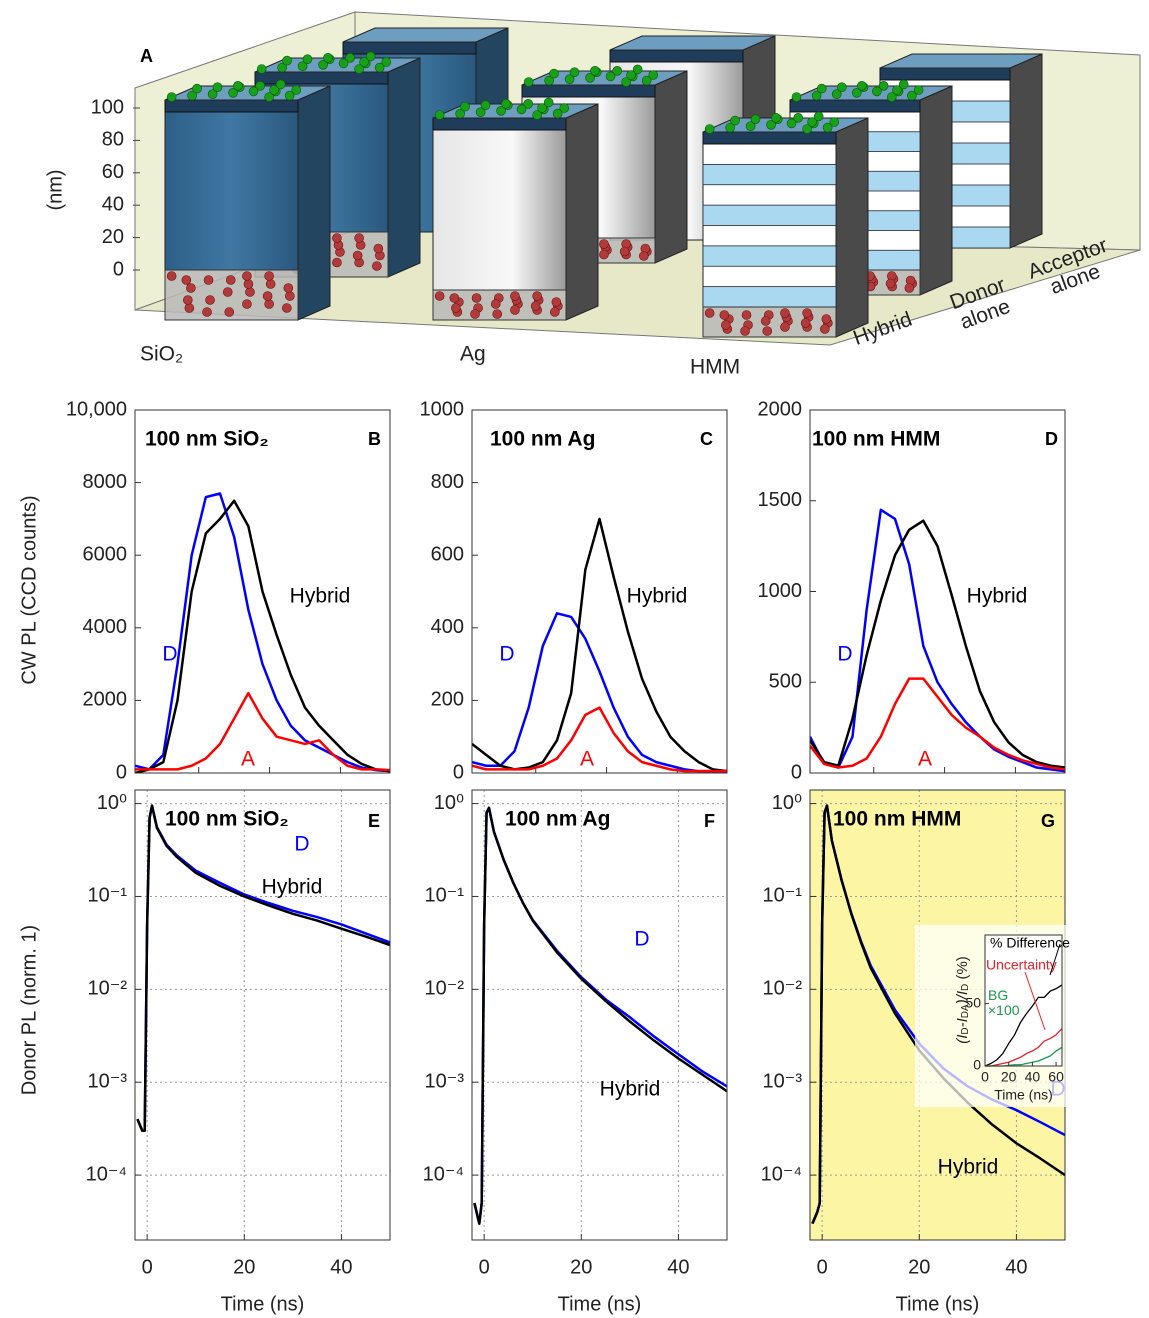  What do you see at coordinates (447, 554) in the screenshot?
I see `y-tick-label: 600` at bounding box center [447, 554].